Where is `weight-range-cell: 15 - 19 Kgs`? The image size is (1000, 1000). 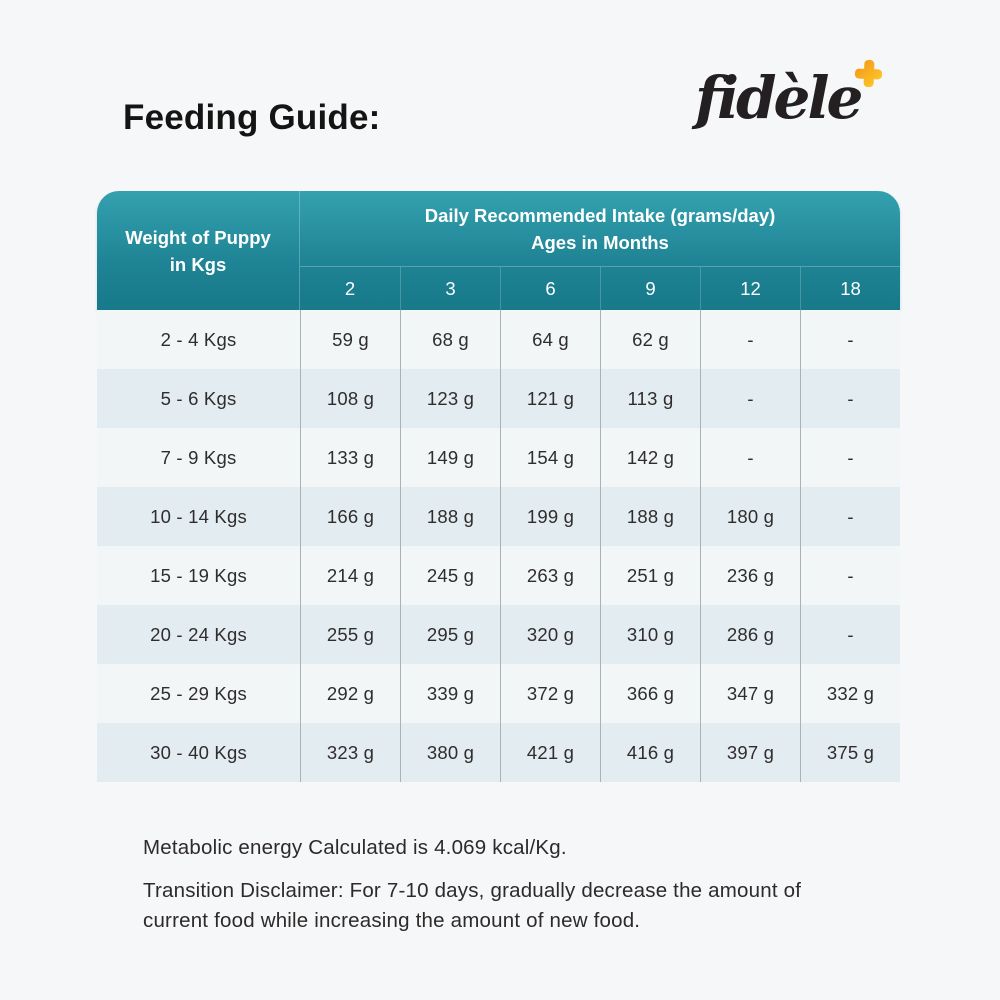
weight-range-cell: 15 - 19 Kgs is located at coordinates (198, 575).